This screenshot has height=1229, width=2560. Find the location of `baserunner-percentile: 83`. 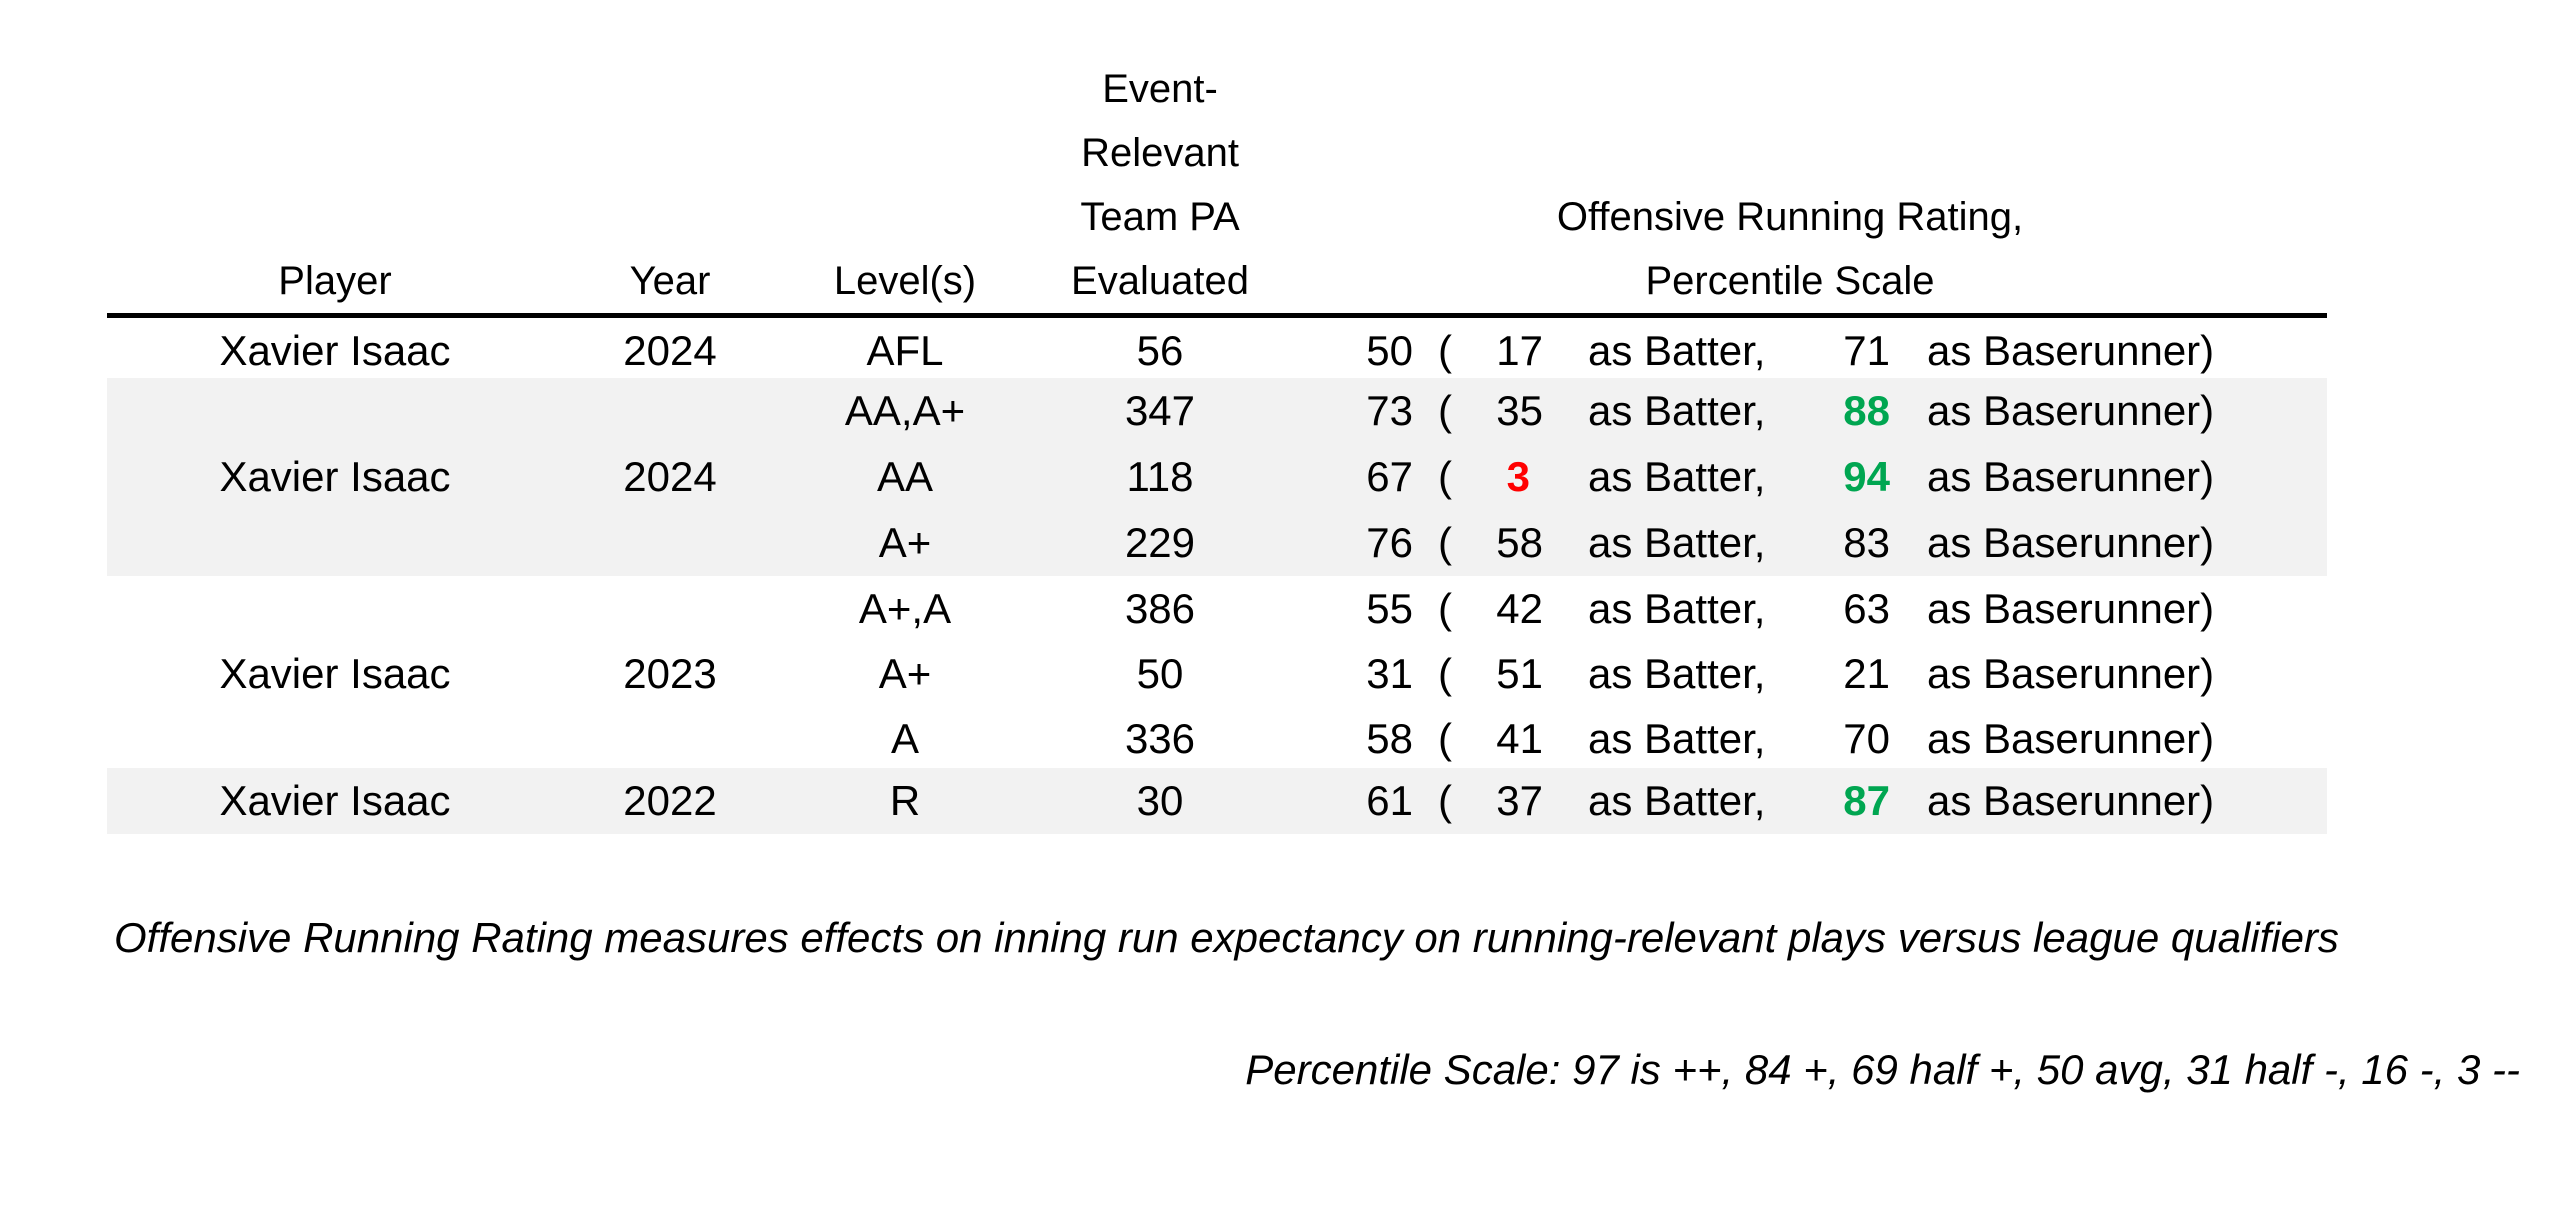

baserunner-percentile: 83 is located at coordinates (1866, 542).